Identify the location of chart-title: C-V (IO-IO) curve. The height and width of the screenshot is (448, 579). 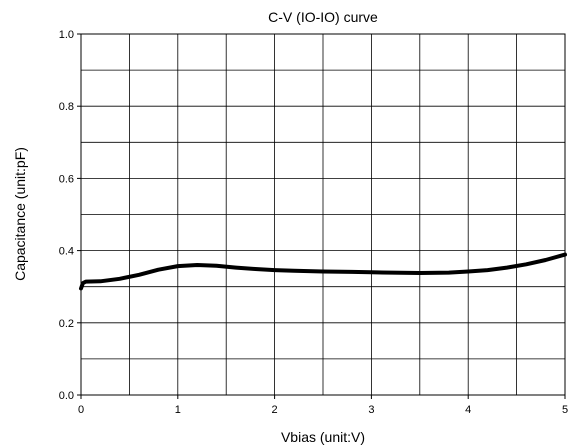
(323, 17).